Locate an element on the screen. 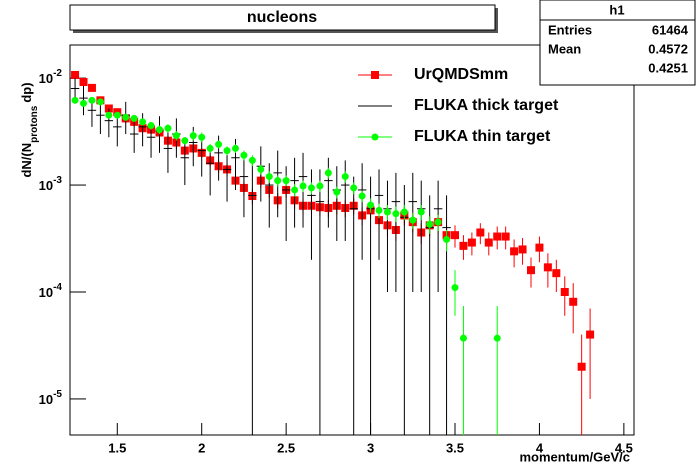  x-tick-label: 2.5 is located at coordinates (286, 447).